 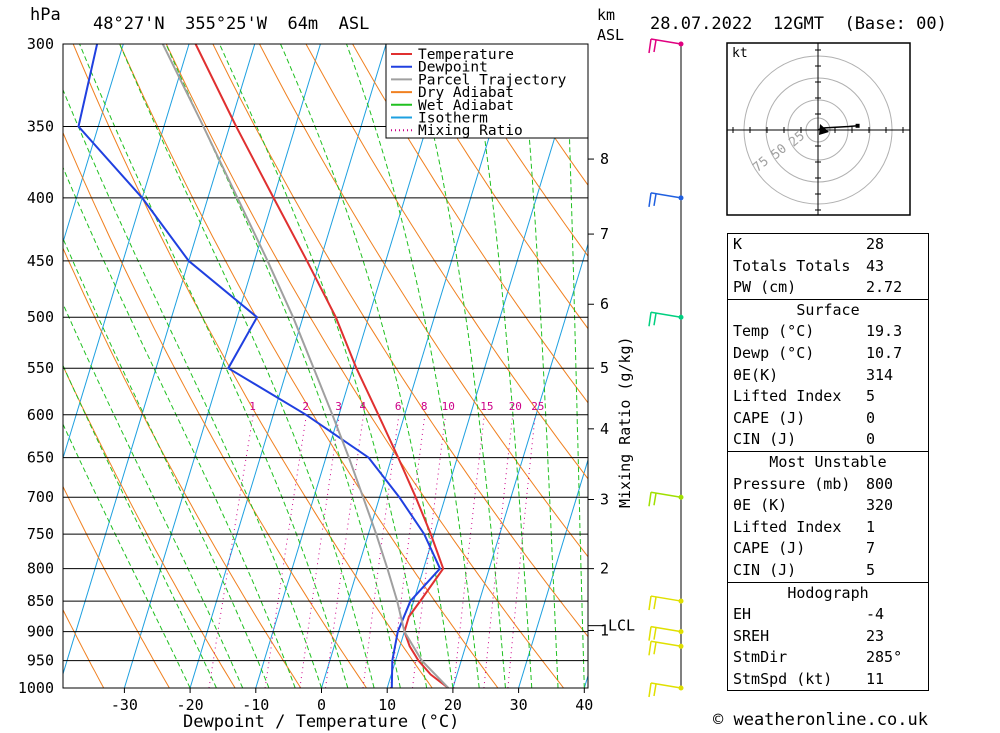 I want to click on mixing-ratio-label: 4, so click(x=363, y=406).